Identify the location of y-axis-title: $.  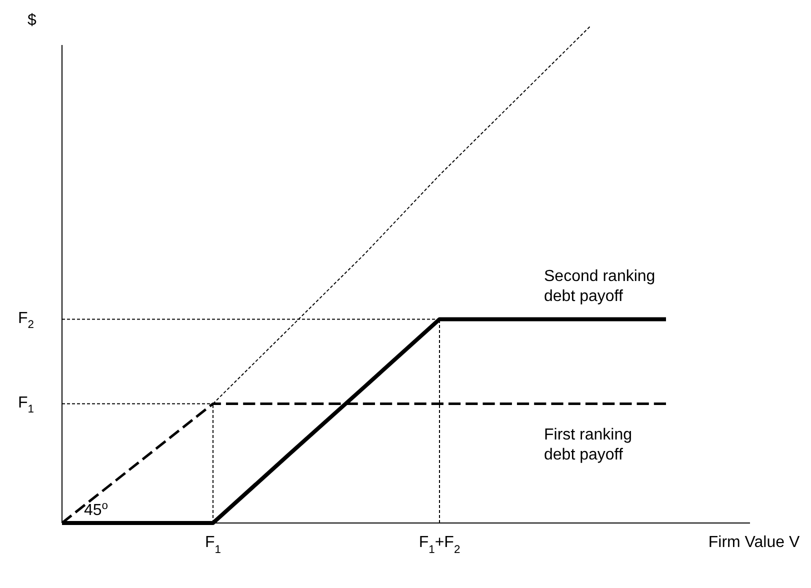
(32, 20).